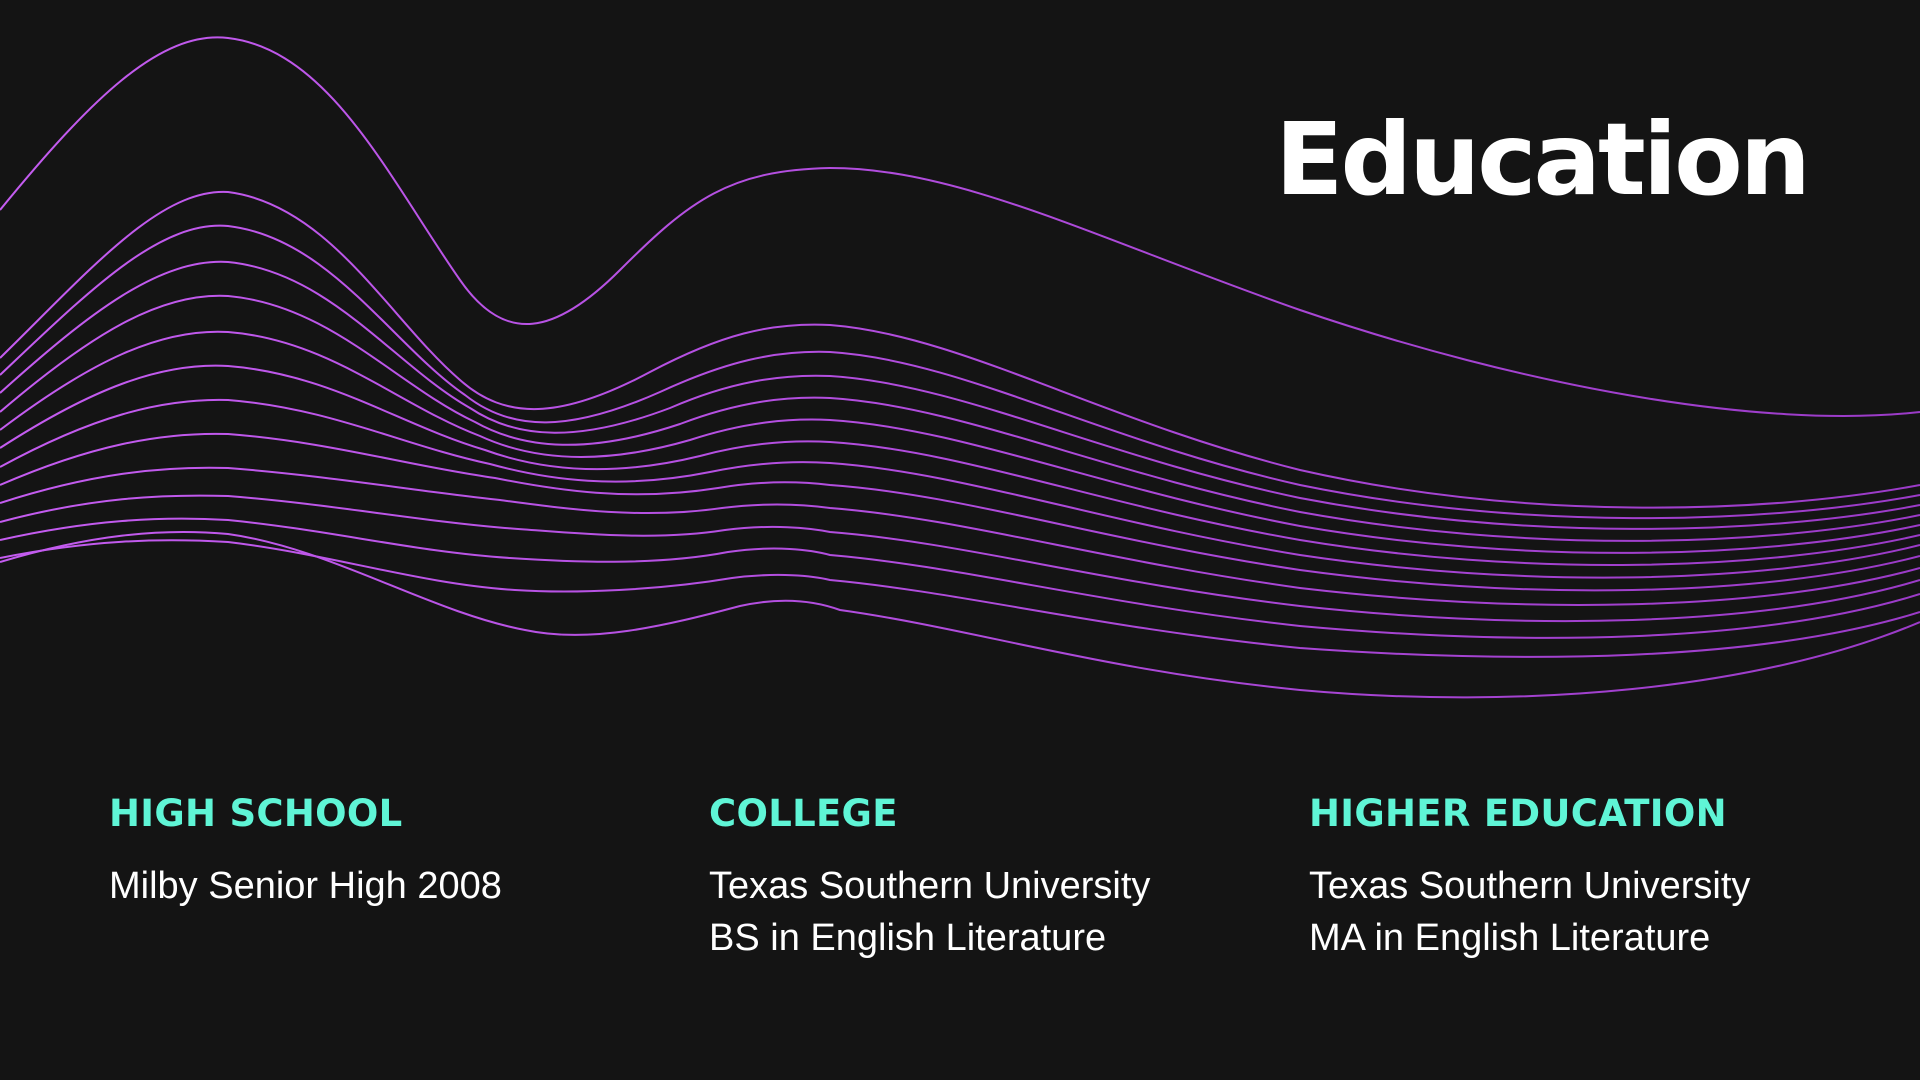 This screenshot has height=1080, width=1920. What do you see at coordinates (305, 886) in the screenshot?
I see `column-text-line: Milby Senior High 2008` at bounding box center [305, 886].